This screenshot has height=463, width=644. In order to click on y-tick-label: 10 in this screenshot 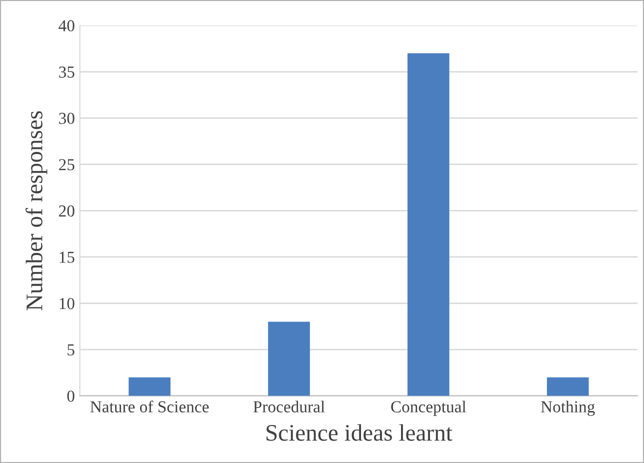, I will do `click(67, 304)`.